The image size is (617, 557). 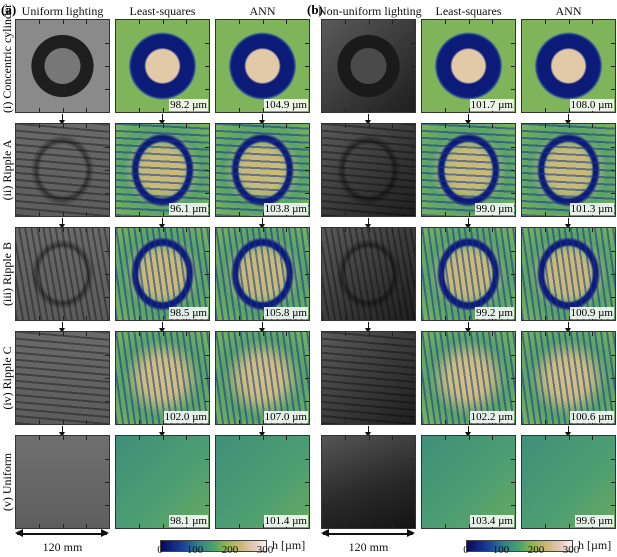 I want to click on least-squares-map-b-2: 99.2 µm, so click(x=468, y=274).